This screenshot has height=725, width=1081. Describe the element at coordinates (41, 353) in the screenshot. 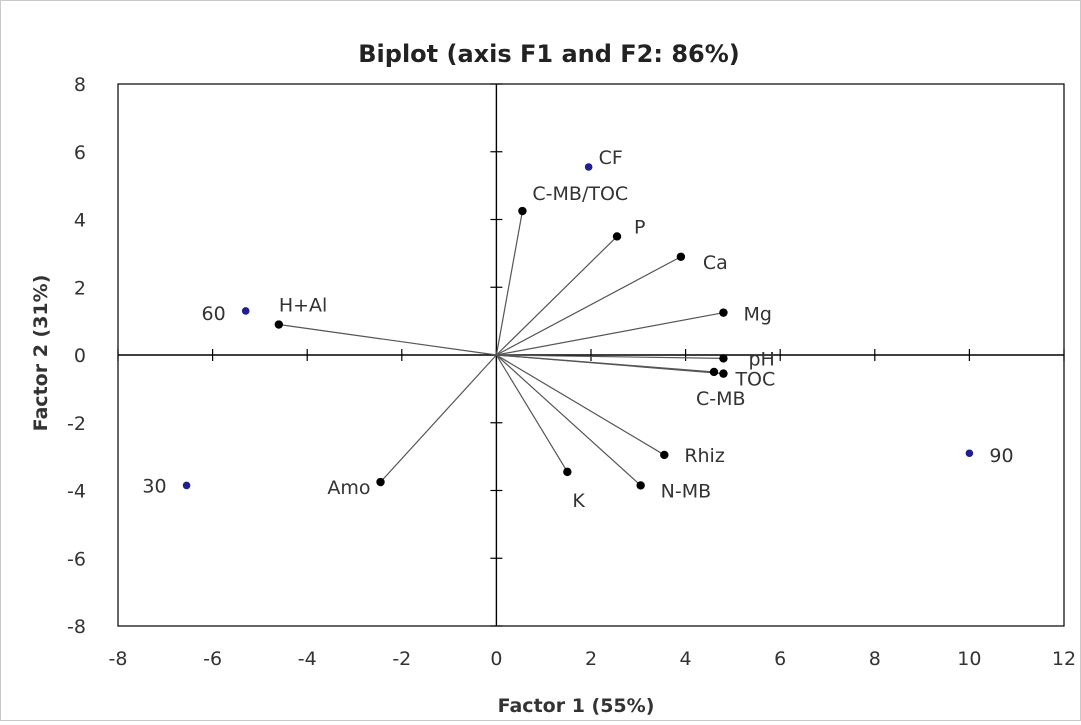

I see `y-axis-title: Factor 2 (31%)` at that location.